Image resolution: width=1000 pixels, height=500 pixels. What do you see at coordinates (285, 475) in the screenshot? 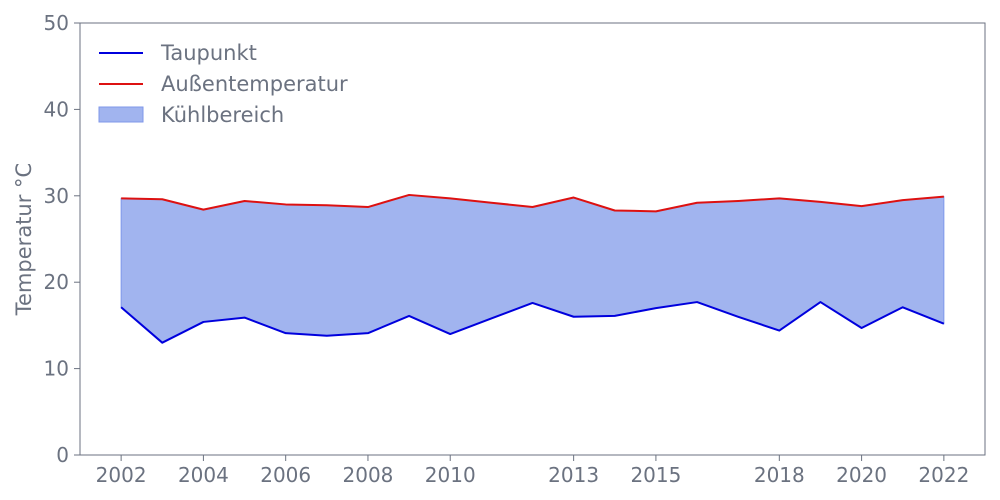
I see `x-tick-label-2006: 2006` at bounding box center [285, 475].